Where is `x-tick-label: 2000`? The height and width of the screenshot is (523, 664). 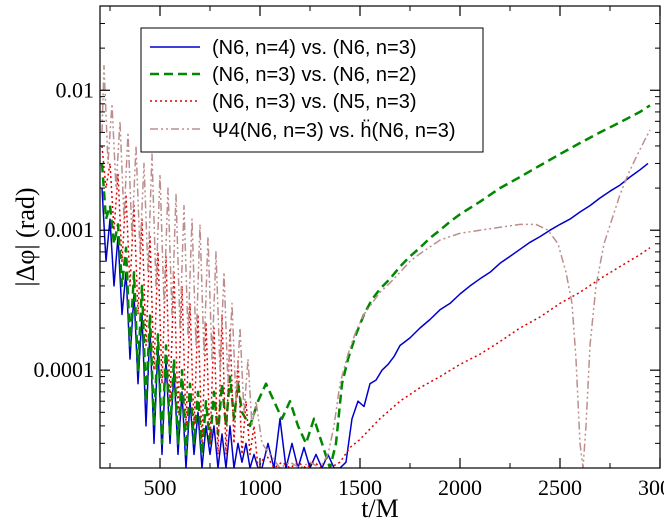 x-tick-label: 2000 is located at coordinates (460, 487).